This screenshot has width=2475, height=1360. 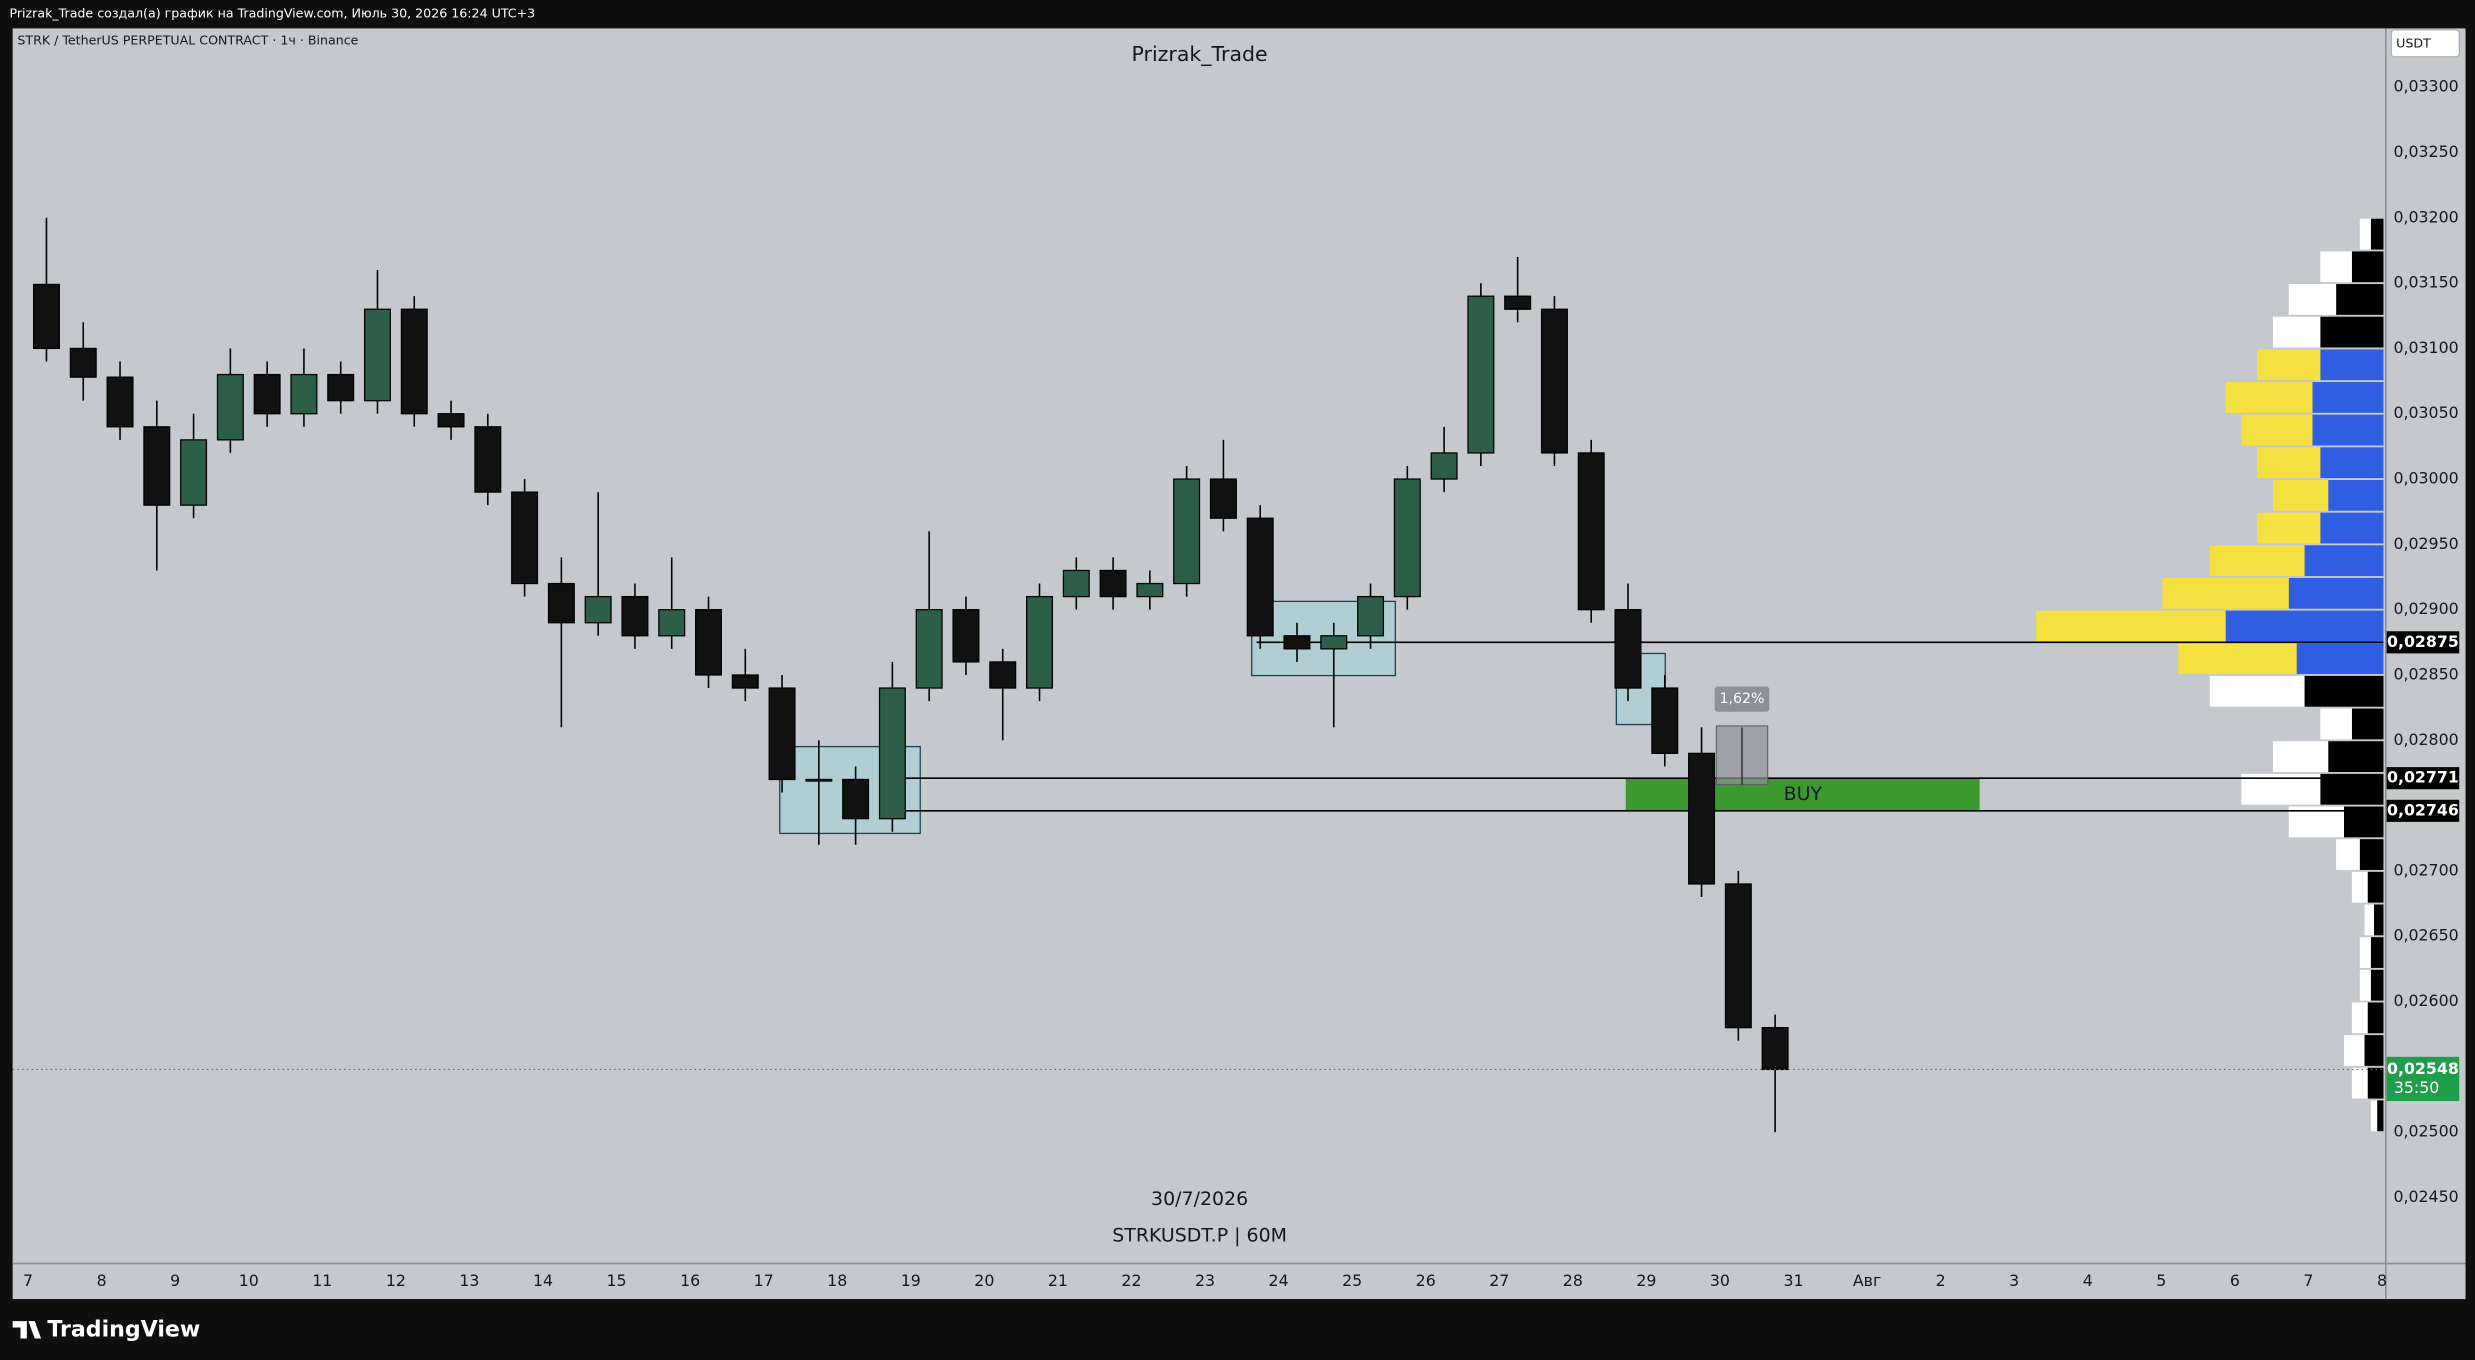 I want to click on level-label: 0,02771, so click(x=2423, y=777).